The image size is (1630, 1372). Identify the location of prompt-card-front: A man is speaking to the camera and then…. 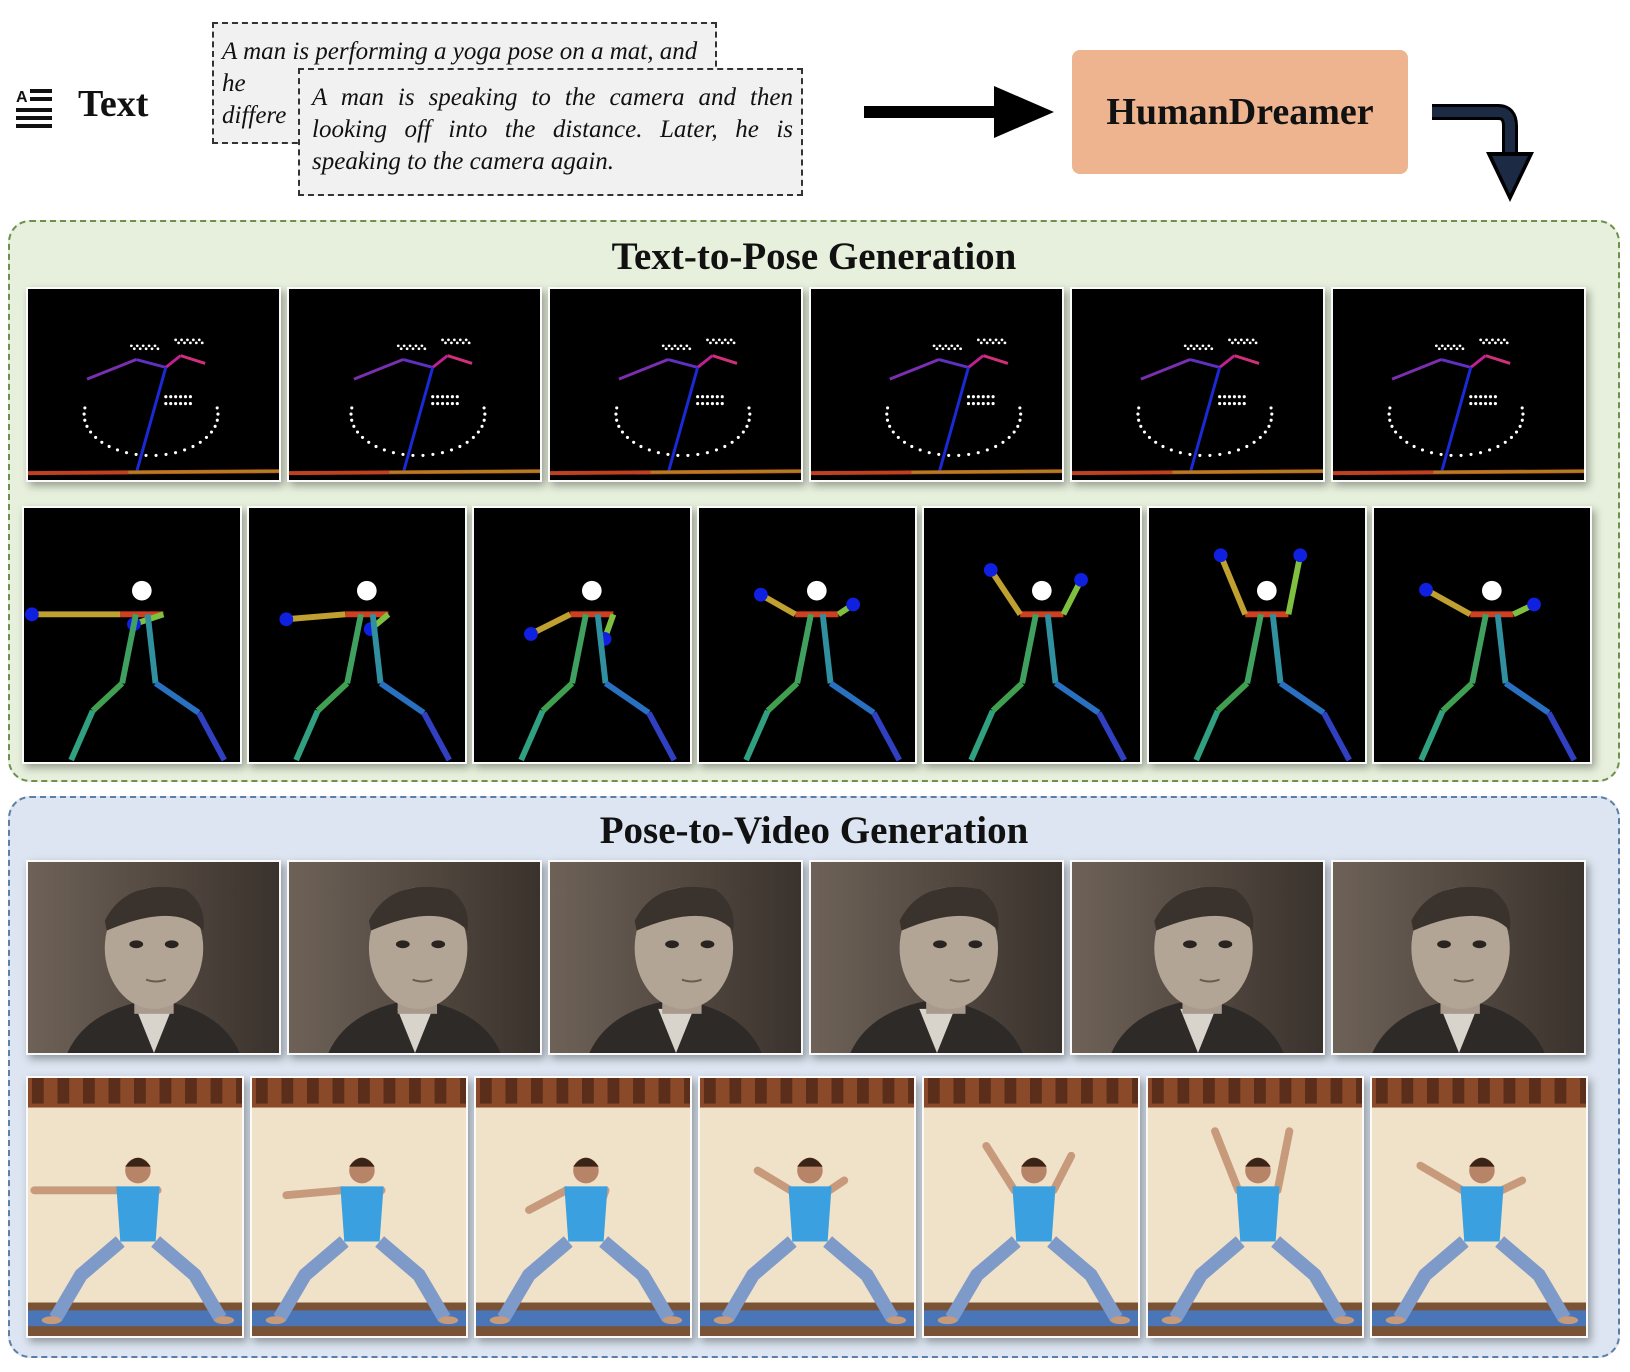
(550, 132).